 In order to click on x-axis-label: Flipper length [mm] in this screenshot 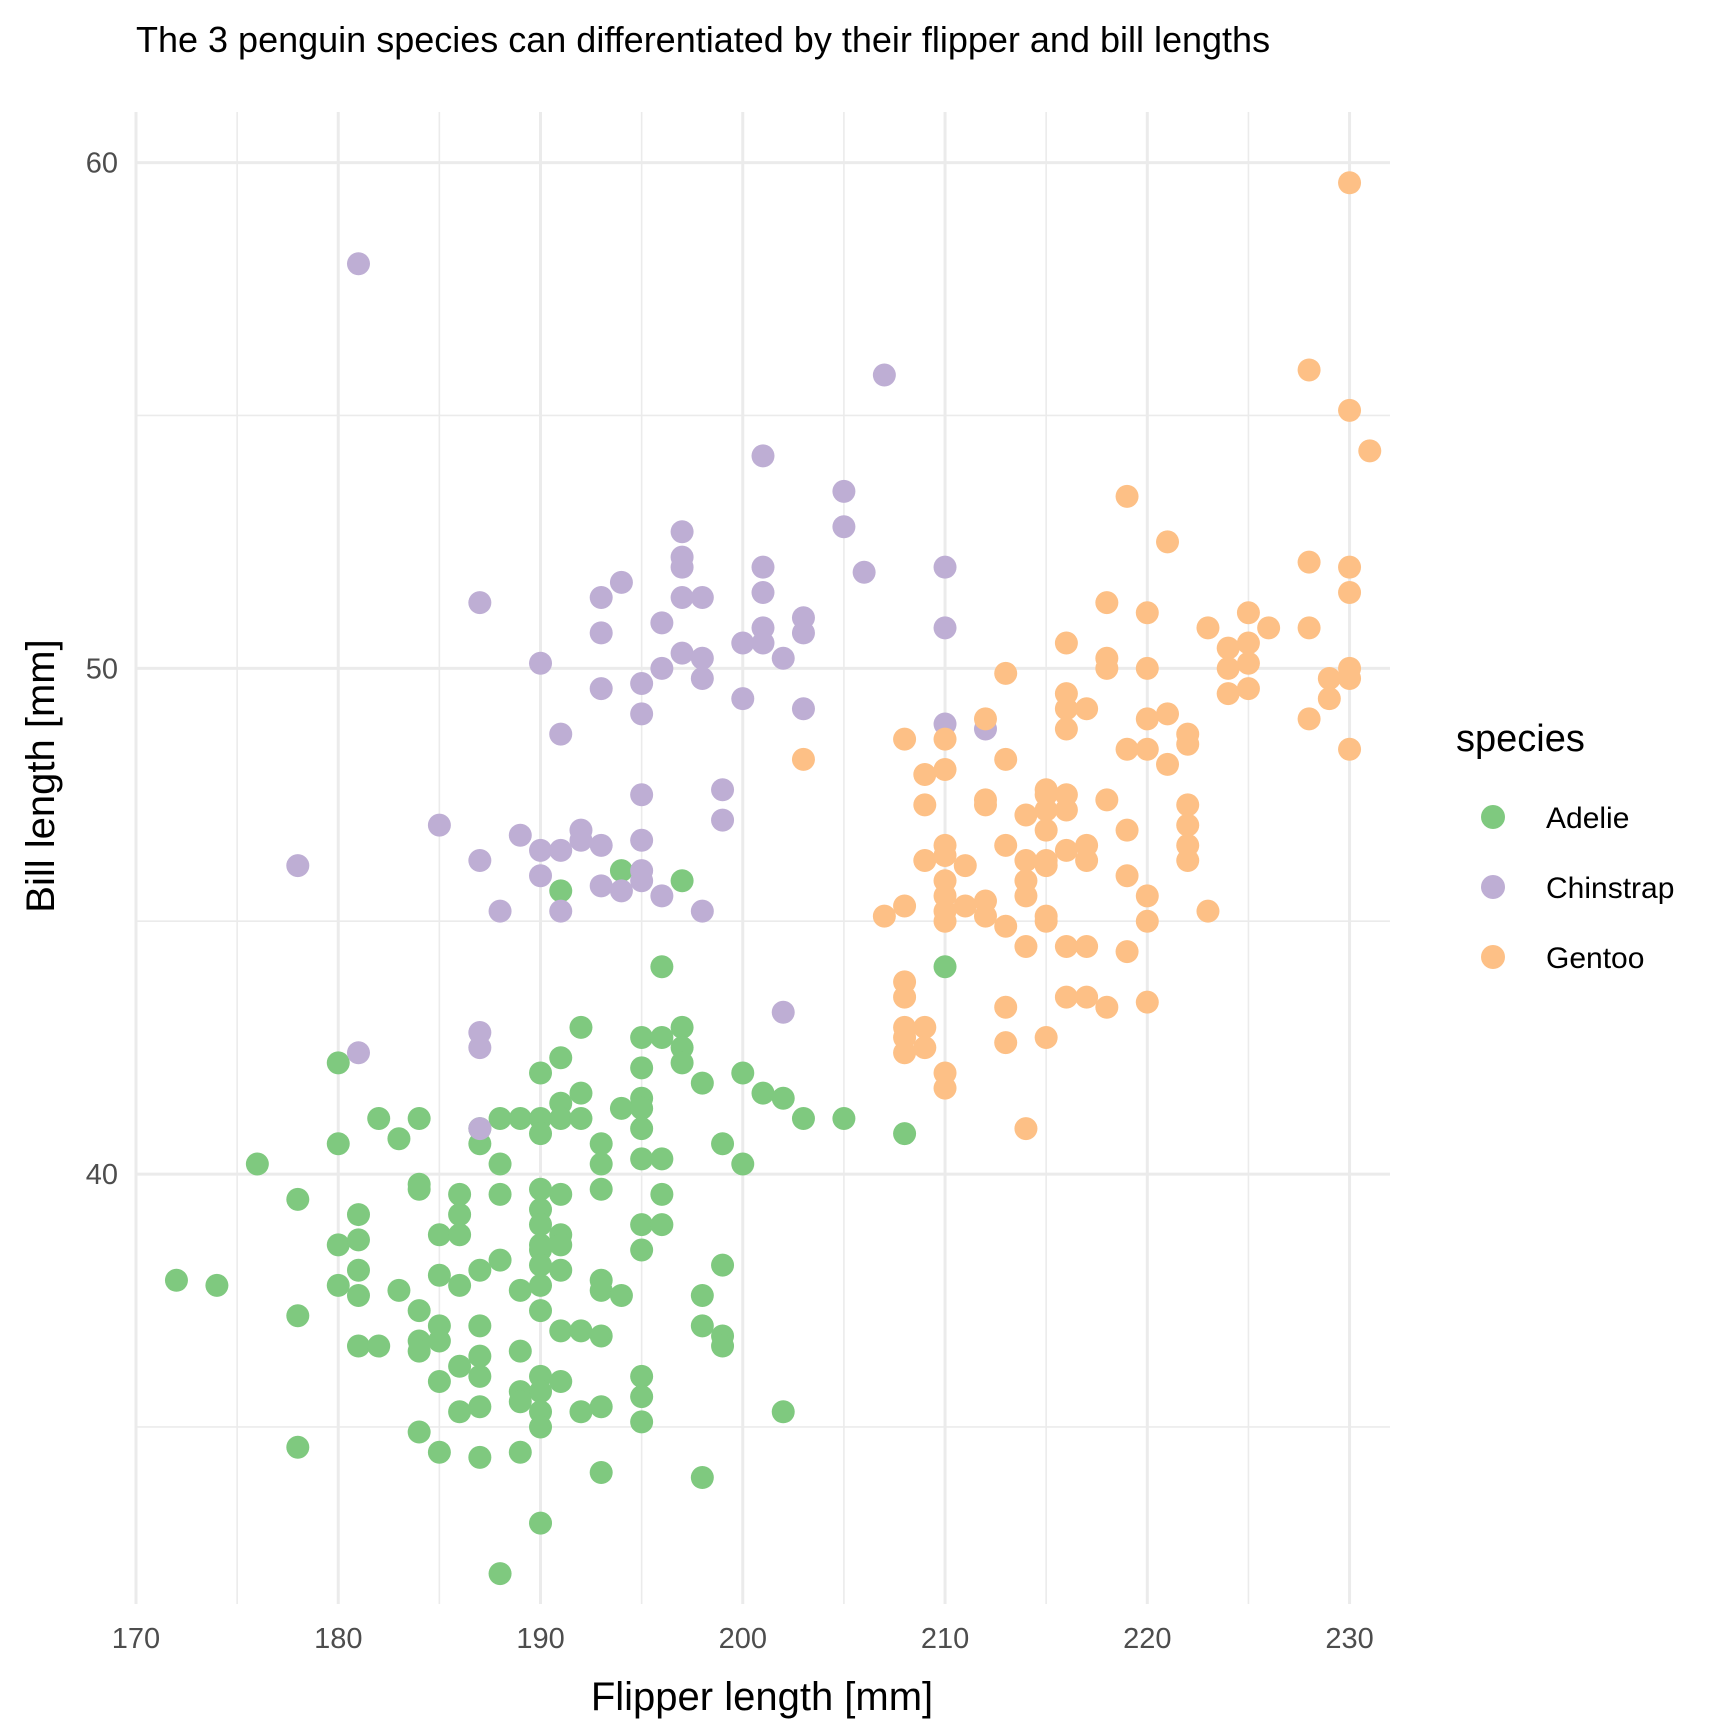, I will do `click(762, 1697)`.